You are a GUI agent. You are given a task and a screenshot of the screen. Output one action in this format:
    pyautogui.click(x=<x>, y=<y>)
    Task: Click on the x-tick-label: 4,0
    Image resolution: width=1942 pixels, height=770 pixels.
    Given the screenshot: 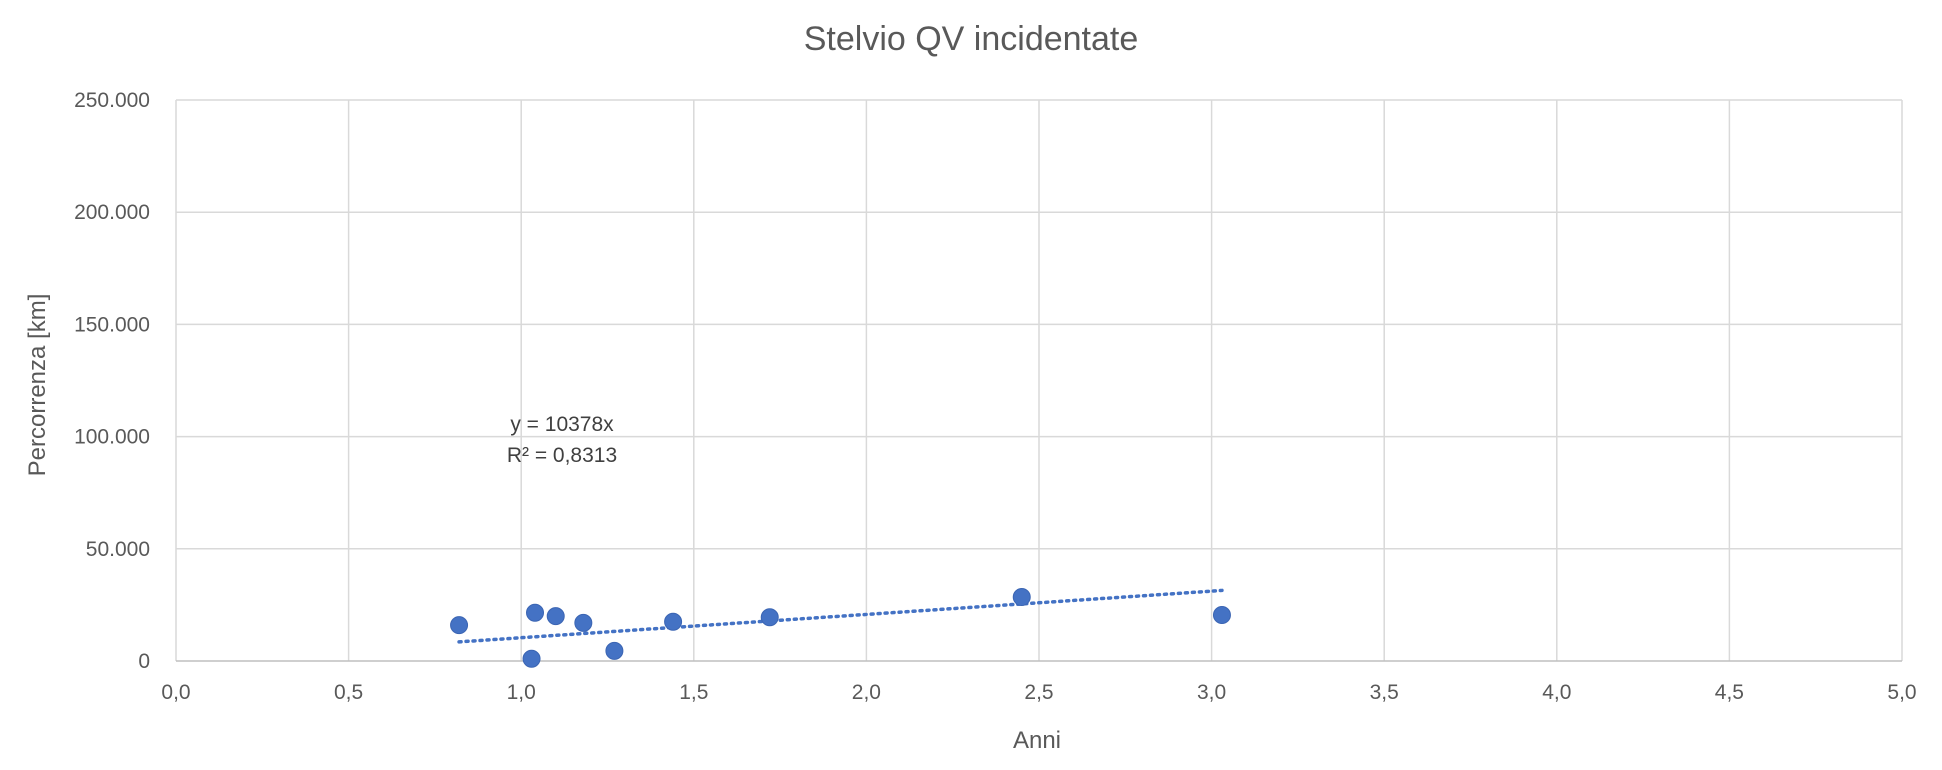 What is the action you would take?
    pyautogui.click(x=1556, y=692)
    